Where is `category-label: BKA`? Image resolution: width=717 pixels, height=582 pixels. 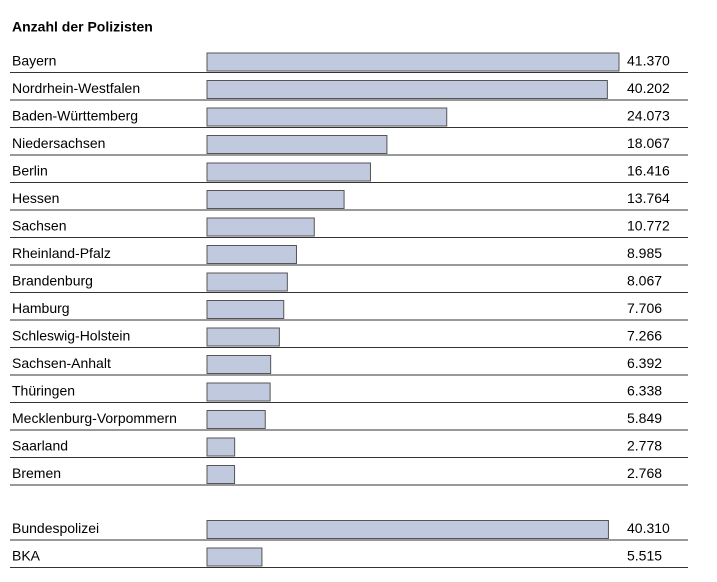 category-label: BKA is located at coordinates (26, 556).